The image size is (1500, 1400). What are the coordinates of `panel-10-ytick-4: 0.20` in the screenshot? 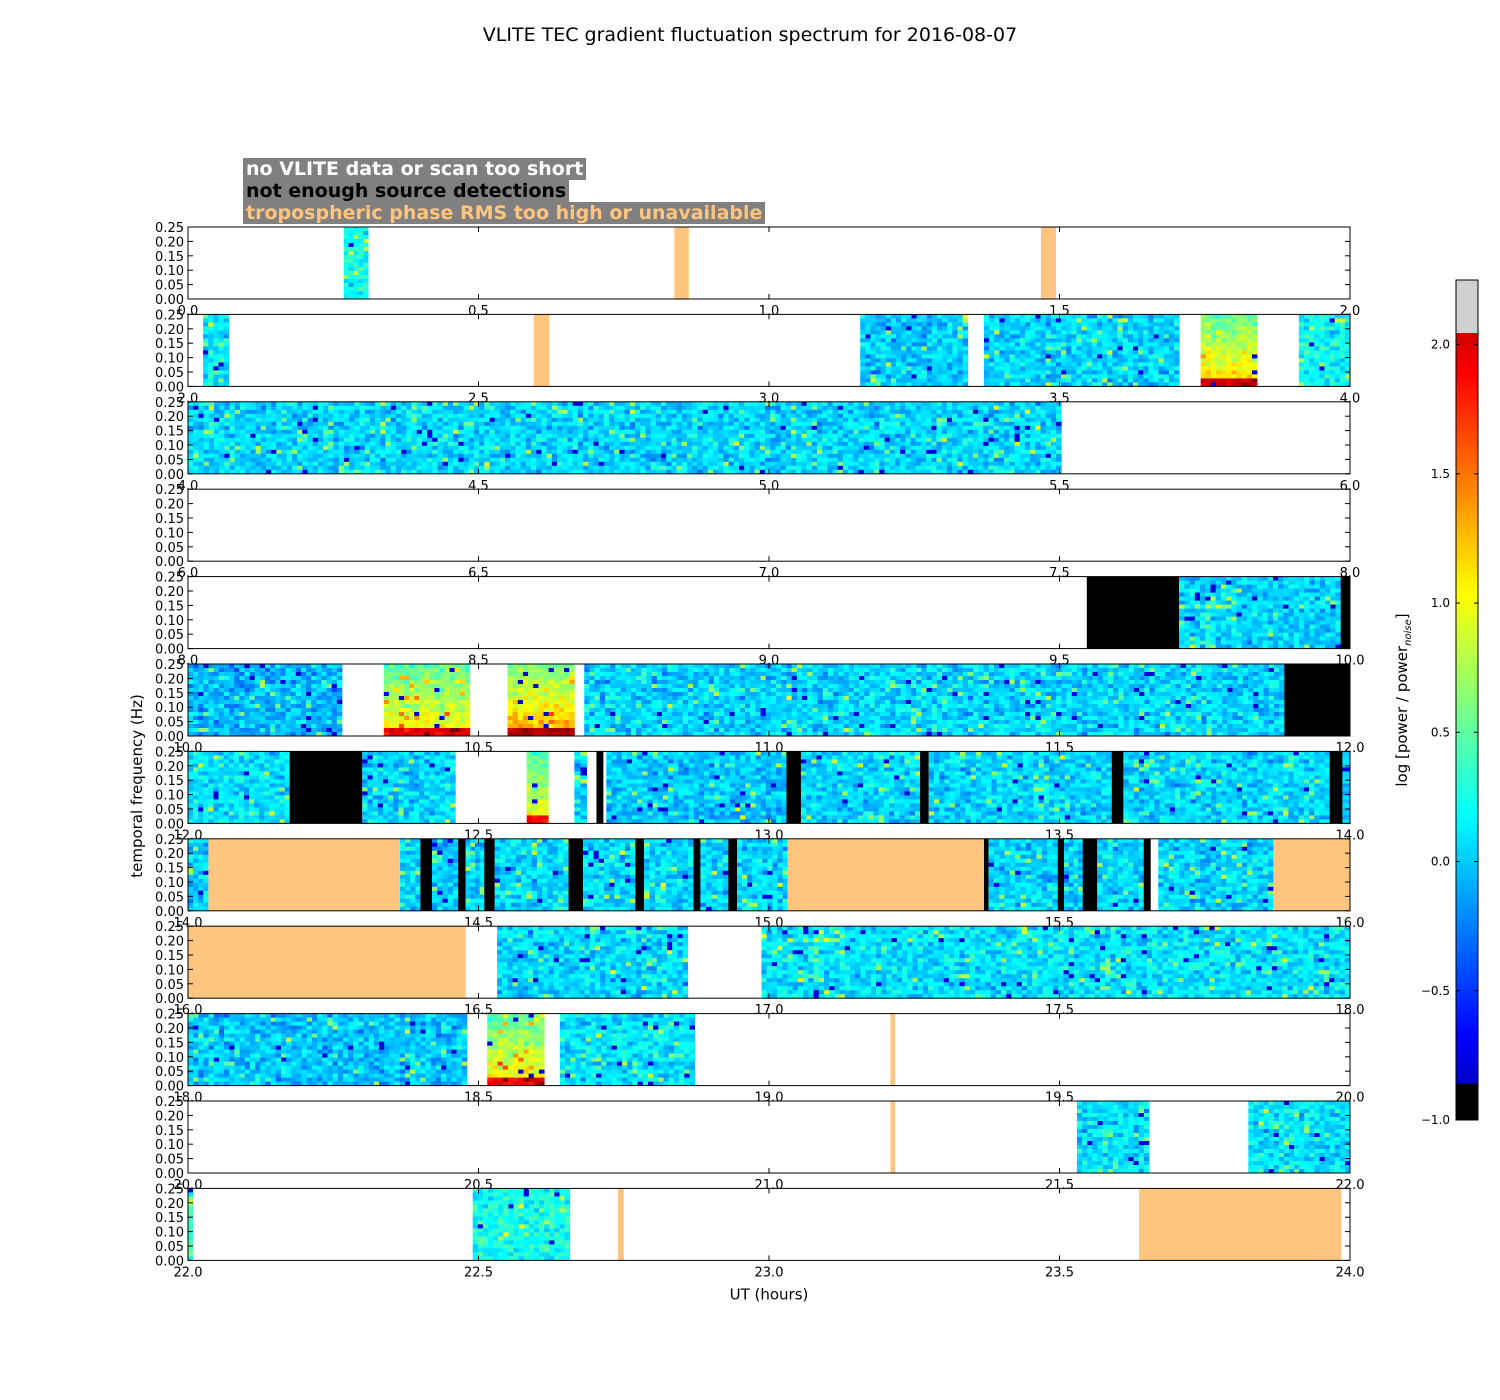 It's located at (169, 1116).